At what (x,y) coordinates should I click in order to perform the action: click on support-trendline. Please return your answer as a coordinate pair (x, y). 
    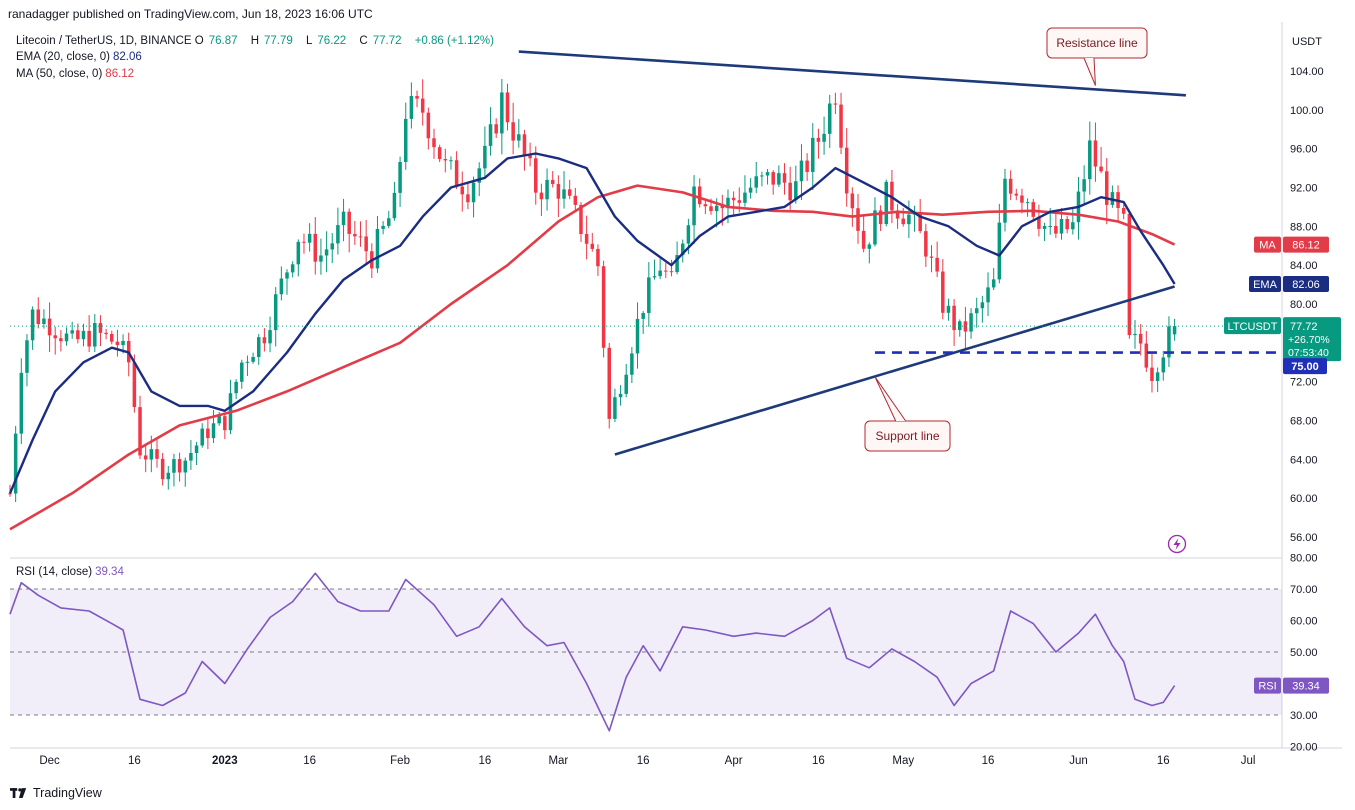
    Looking at the image, I should click on (894, 370).